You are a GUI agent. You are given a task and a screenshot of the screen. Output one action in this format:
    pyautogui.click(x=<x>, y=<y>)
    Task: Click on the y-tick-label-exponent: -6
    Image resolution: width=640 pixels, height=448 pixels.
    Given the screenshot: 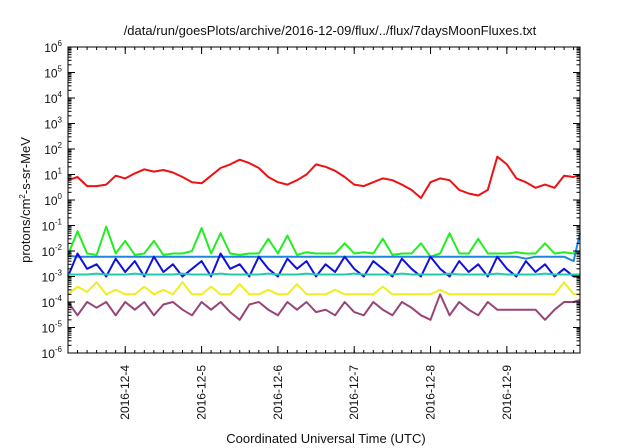 What is the action you would take?
    pyautogui.click(x=59, y=349)
    